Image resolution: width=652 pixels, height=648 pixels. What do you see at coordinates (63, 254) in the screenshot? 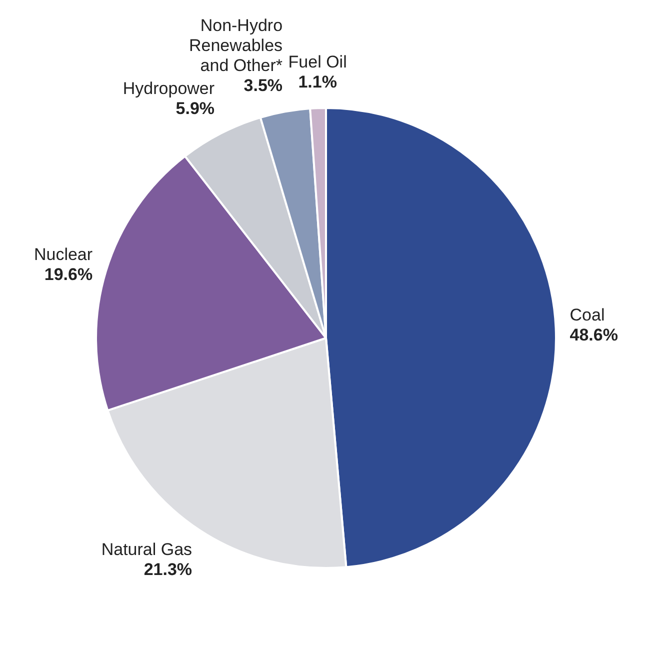
I see `slice-label: Nuclear` at bounding box center [63, 254].